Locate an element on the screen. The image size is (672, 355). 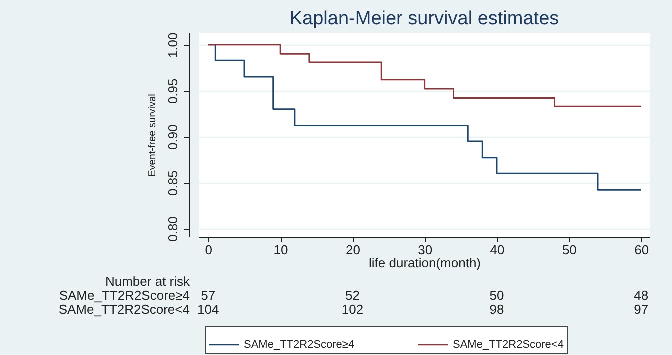
x-tick-label: 50 is located at coordinates (569, 250).